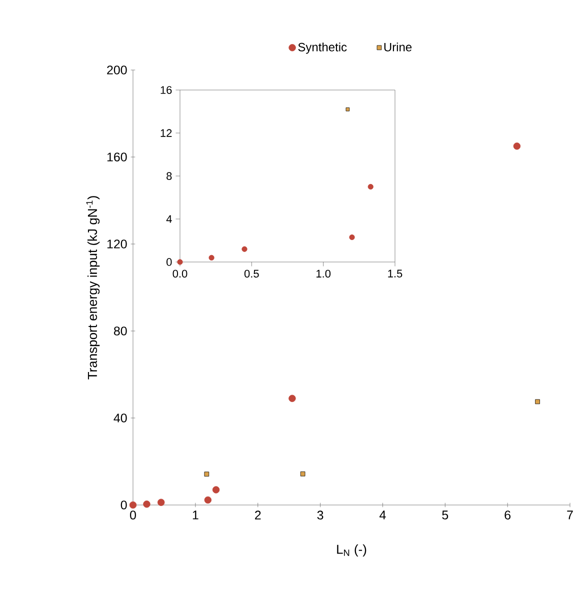 The image size is (579, 614). What do you see at coordinates (117, 70) in the screenshot?
I see `y-tick-label: 200` at bounding box center [117, 70].